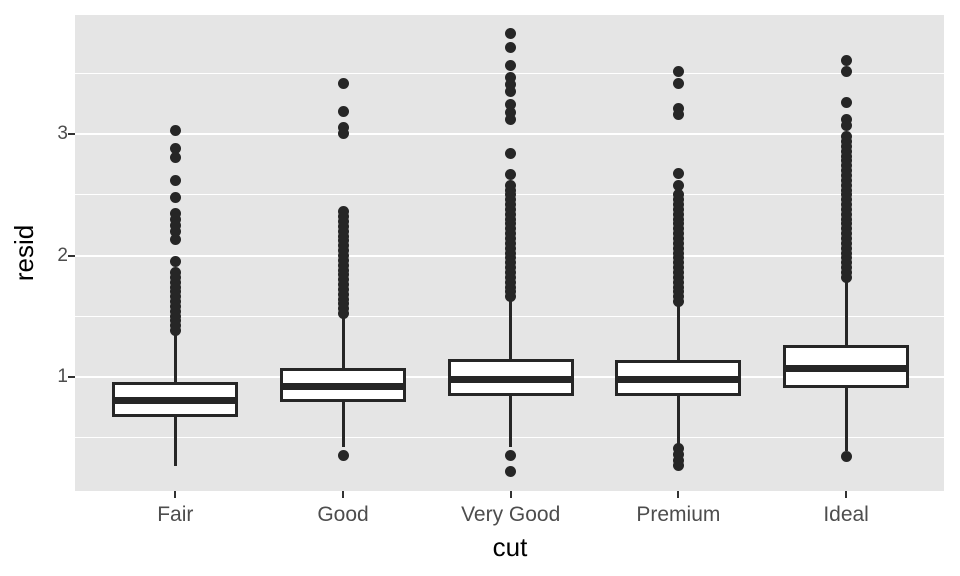 The width and height of the screenshot is (960, 576). I want to click on x-tick-label: Premium, so click(678, 514).